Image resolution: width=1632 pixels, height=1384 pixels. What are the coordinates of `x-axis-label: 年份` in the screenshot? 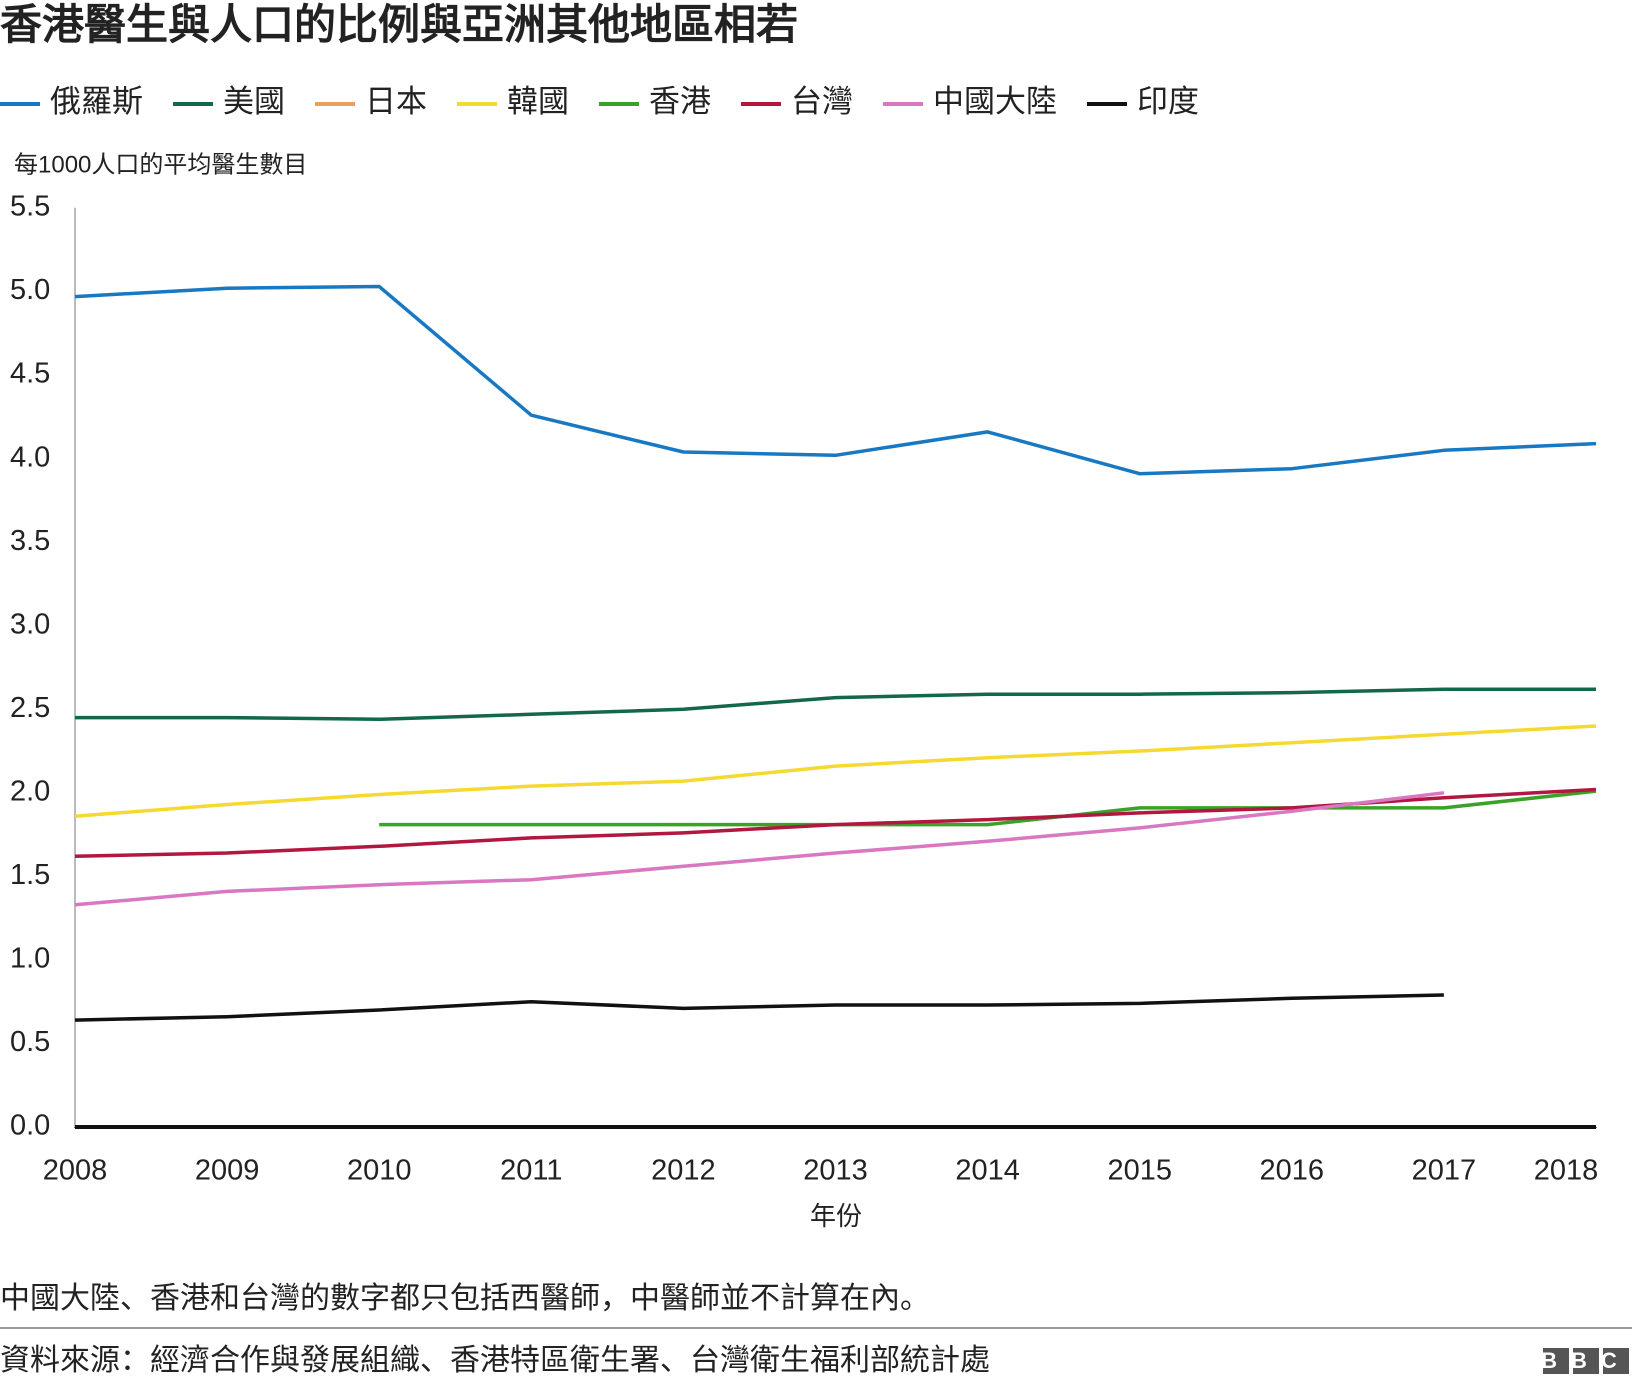 It's located at (836, 1216).